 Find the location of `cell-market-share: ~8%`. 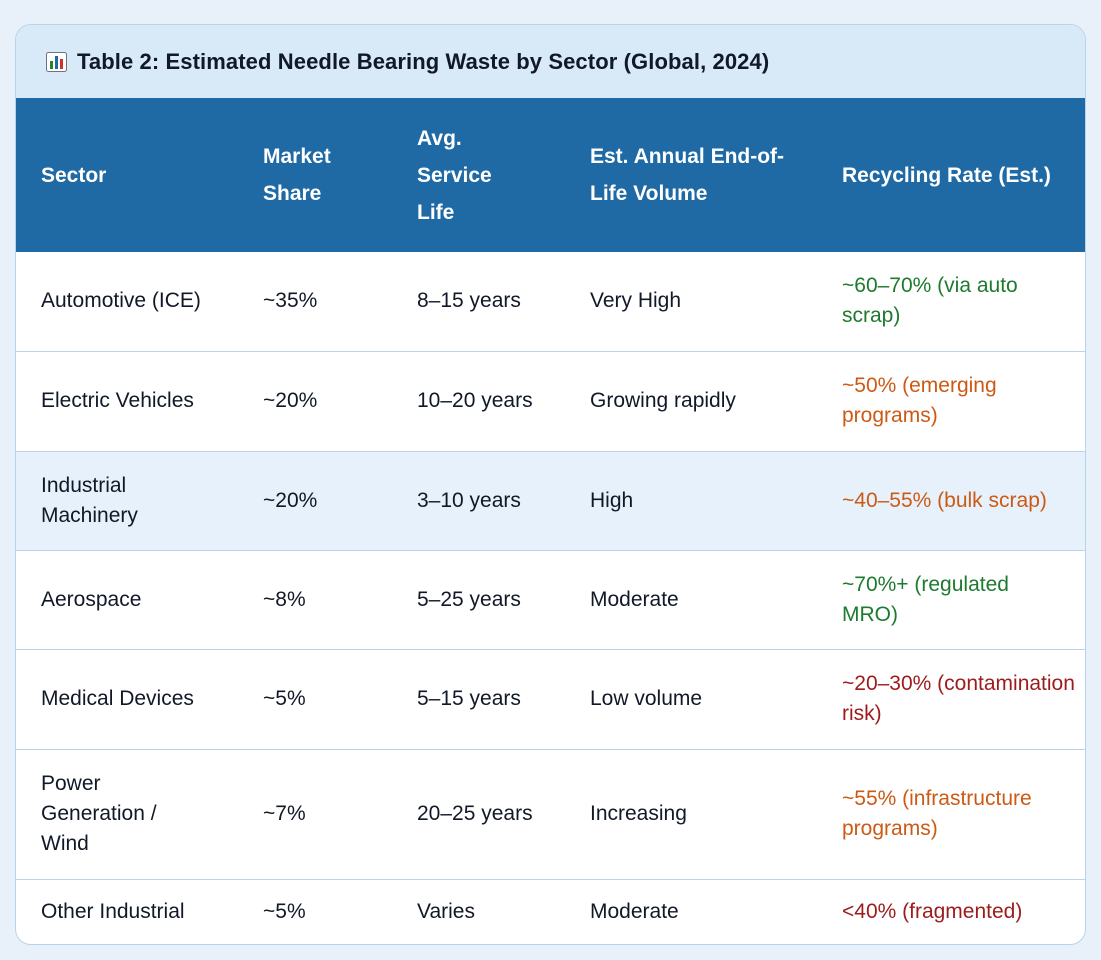

cell-market-share: ~8% is located at coordinates (315, 600).